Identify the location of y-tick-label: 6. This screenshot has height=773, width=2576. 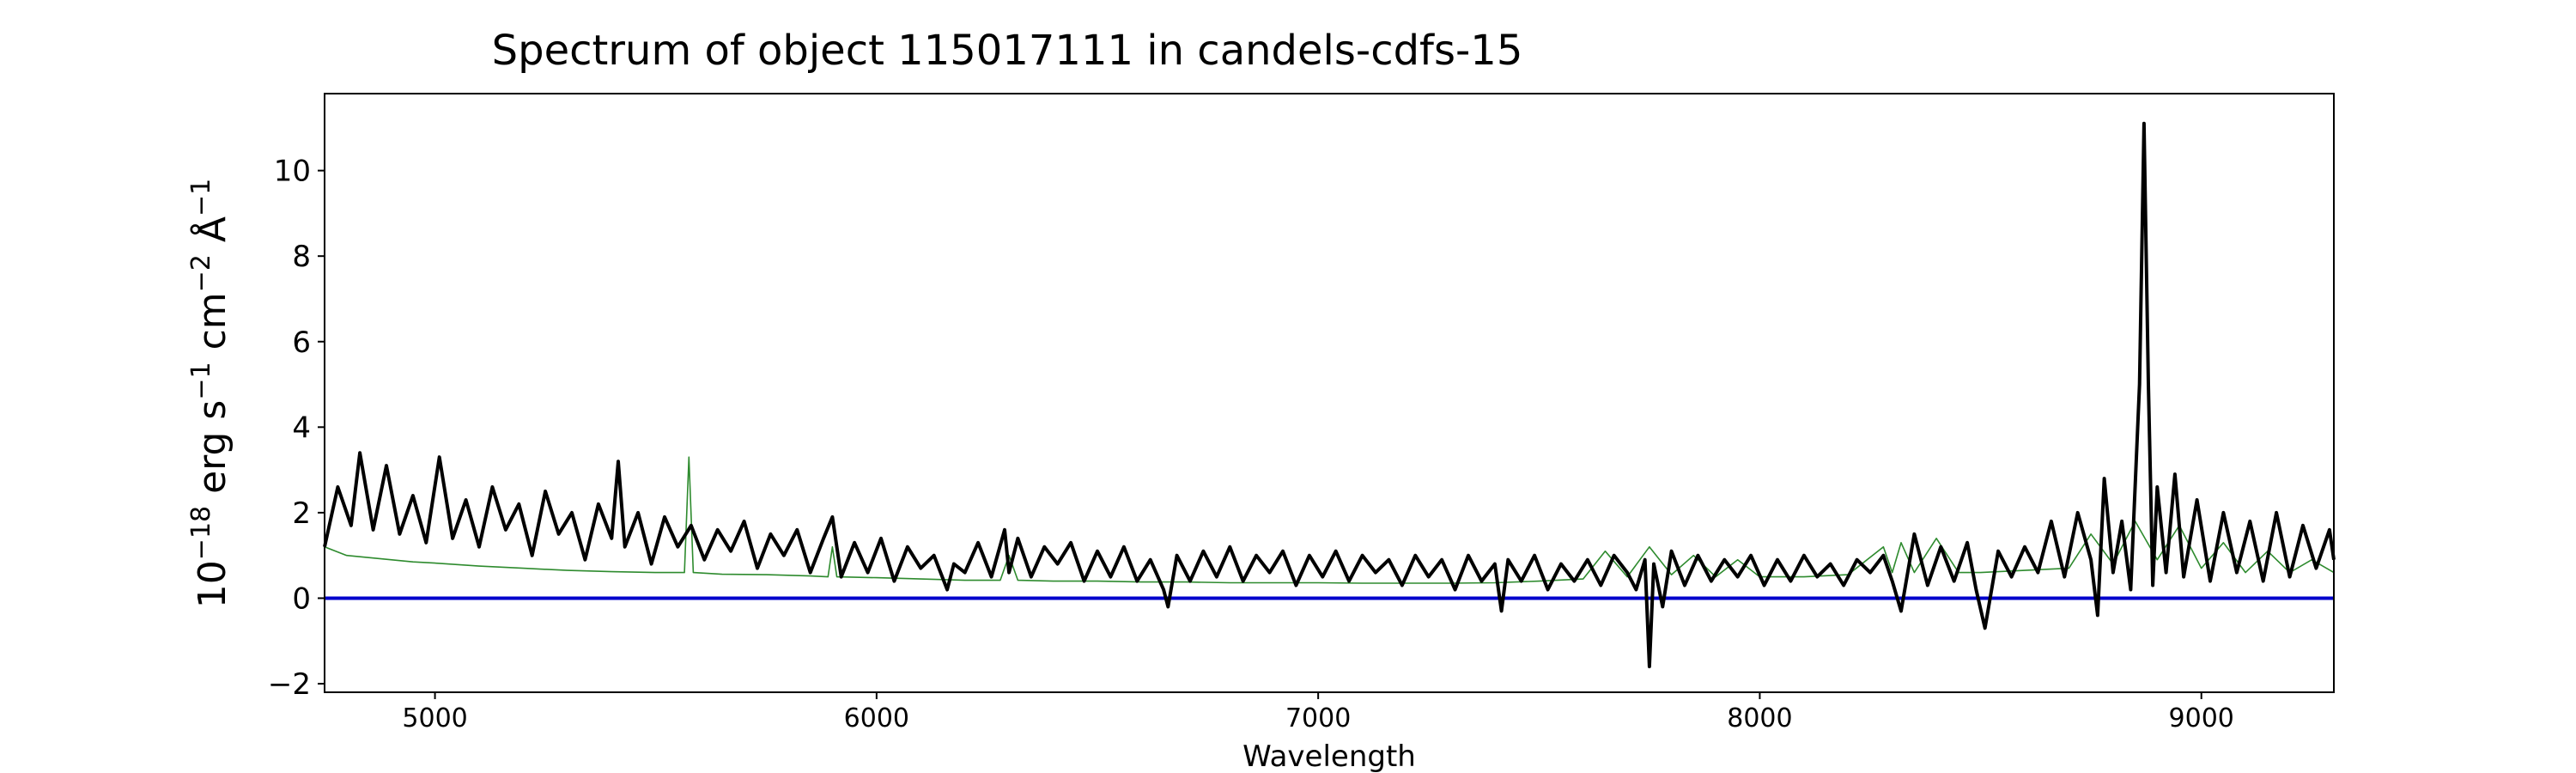
(301, 343).